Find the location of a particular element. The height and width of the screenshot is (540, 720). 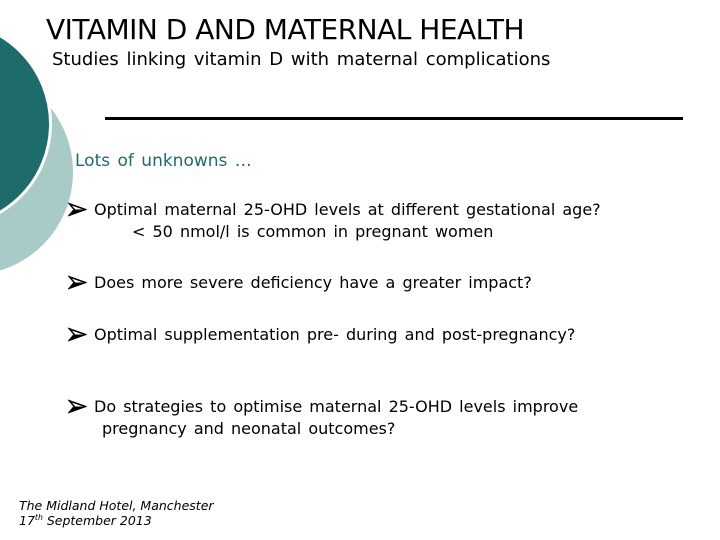

footer-date-ordinal: th is located at coordinates (38, 517).